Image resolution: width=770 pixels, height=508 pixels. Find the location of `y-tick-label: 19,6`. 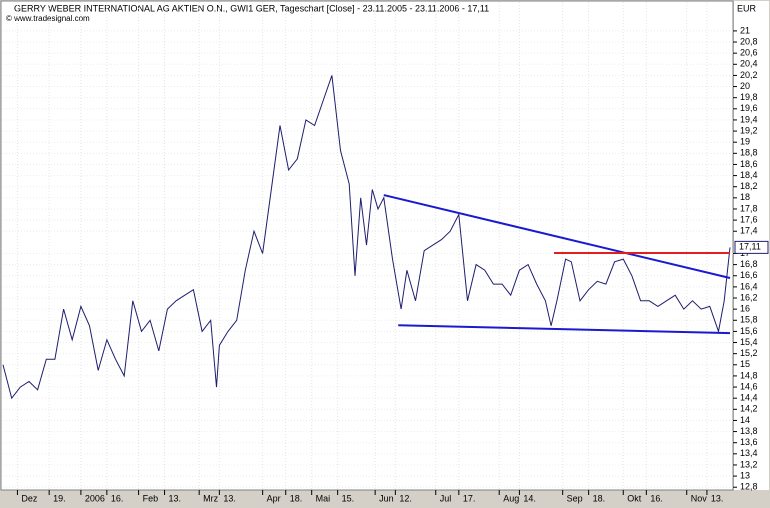

y-tick-label: 19,6 is located at coordinates (749, 108).